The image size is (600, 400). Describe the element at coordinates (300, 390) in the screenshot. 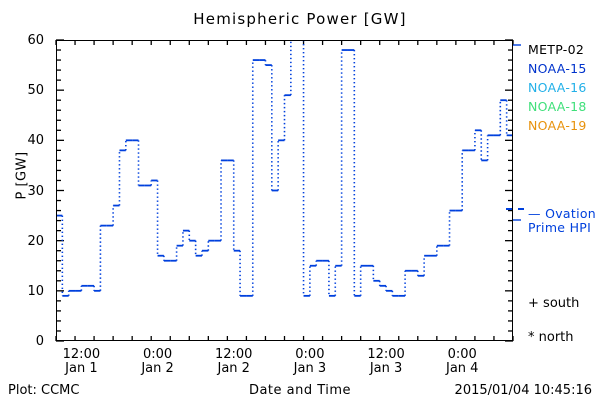

I see `x-axis-label: Date and Time` at that location.